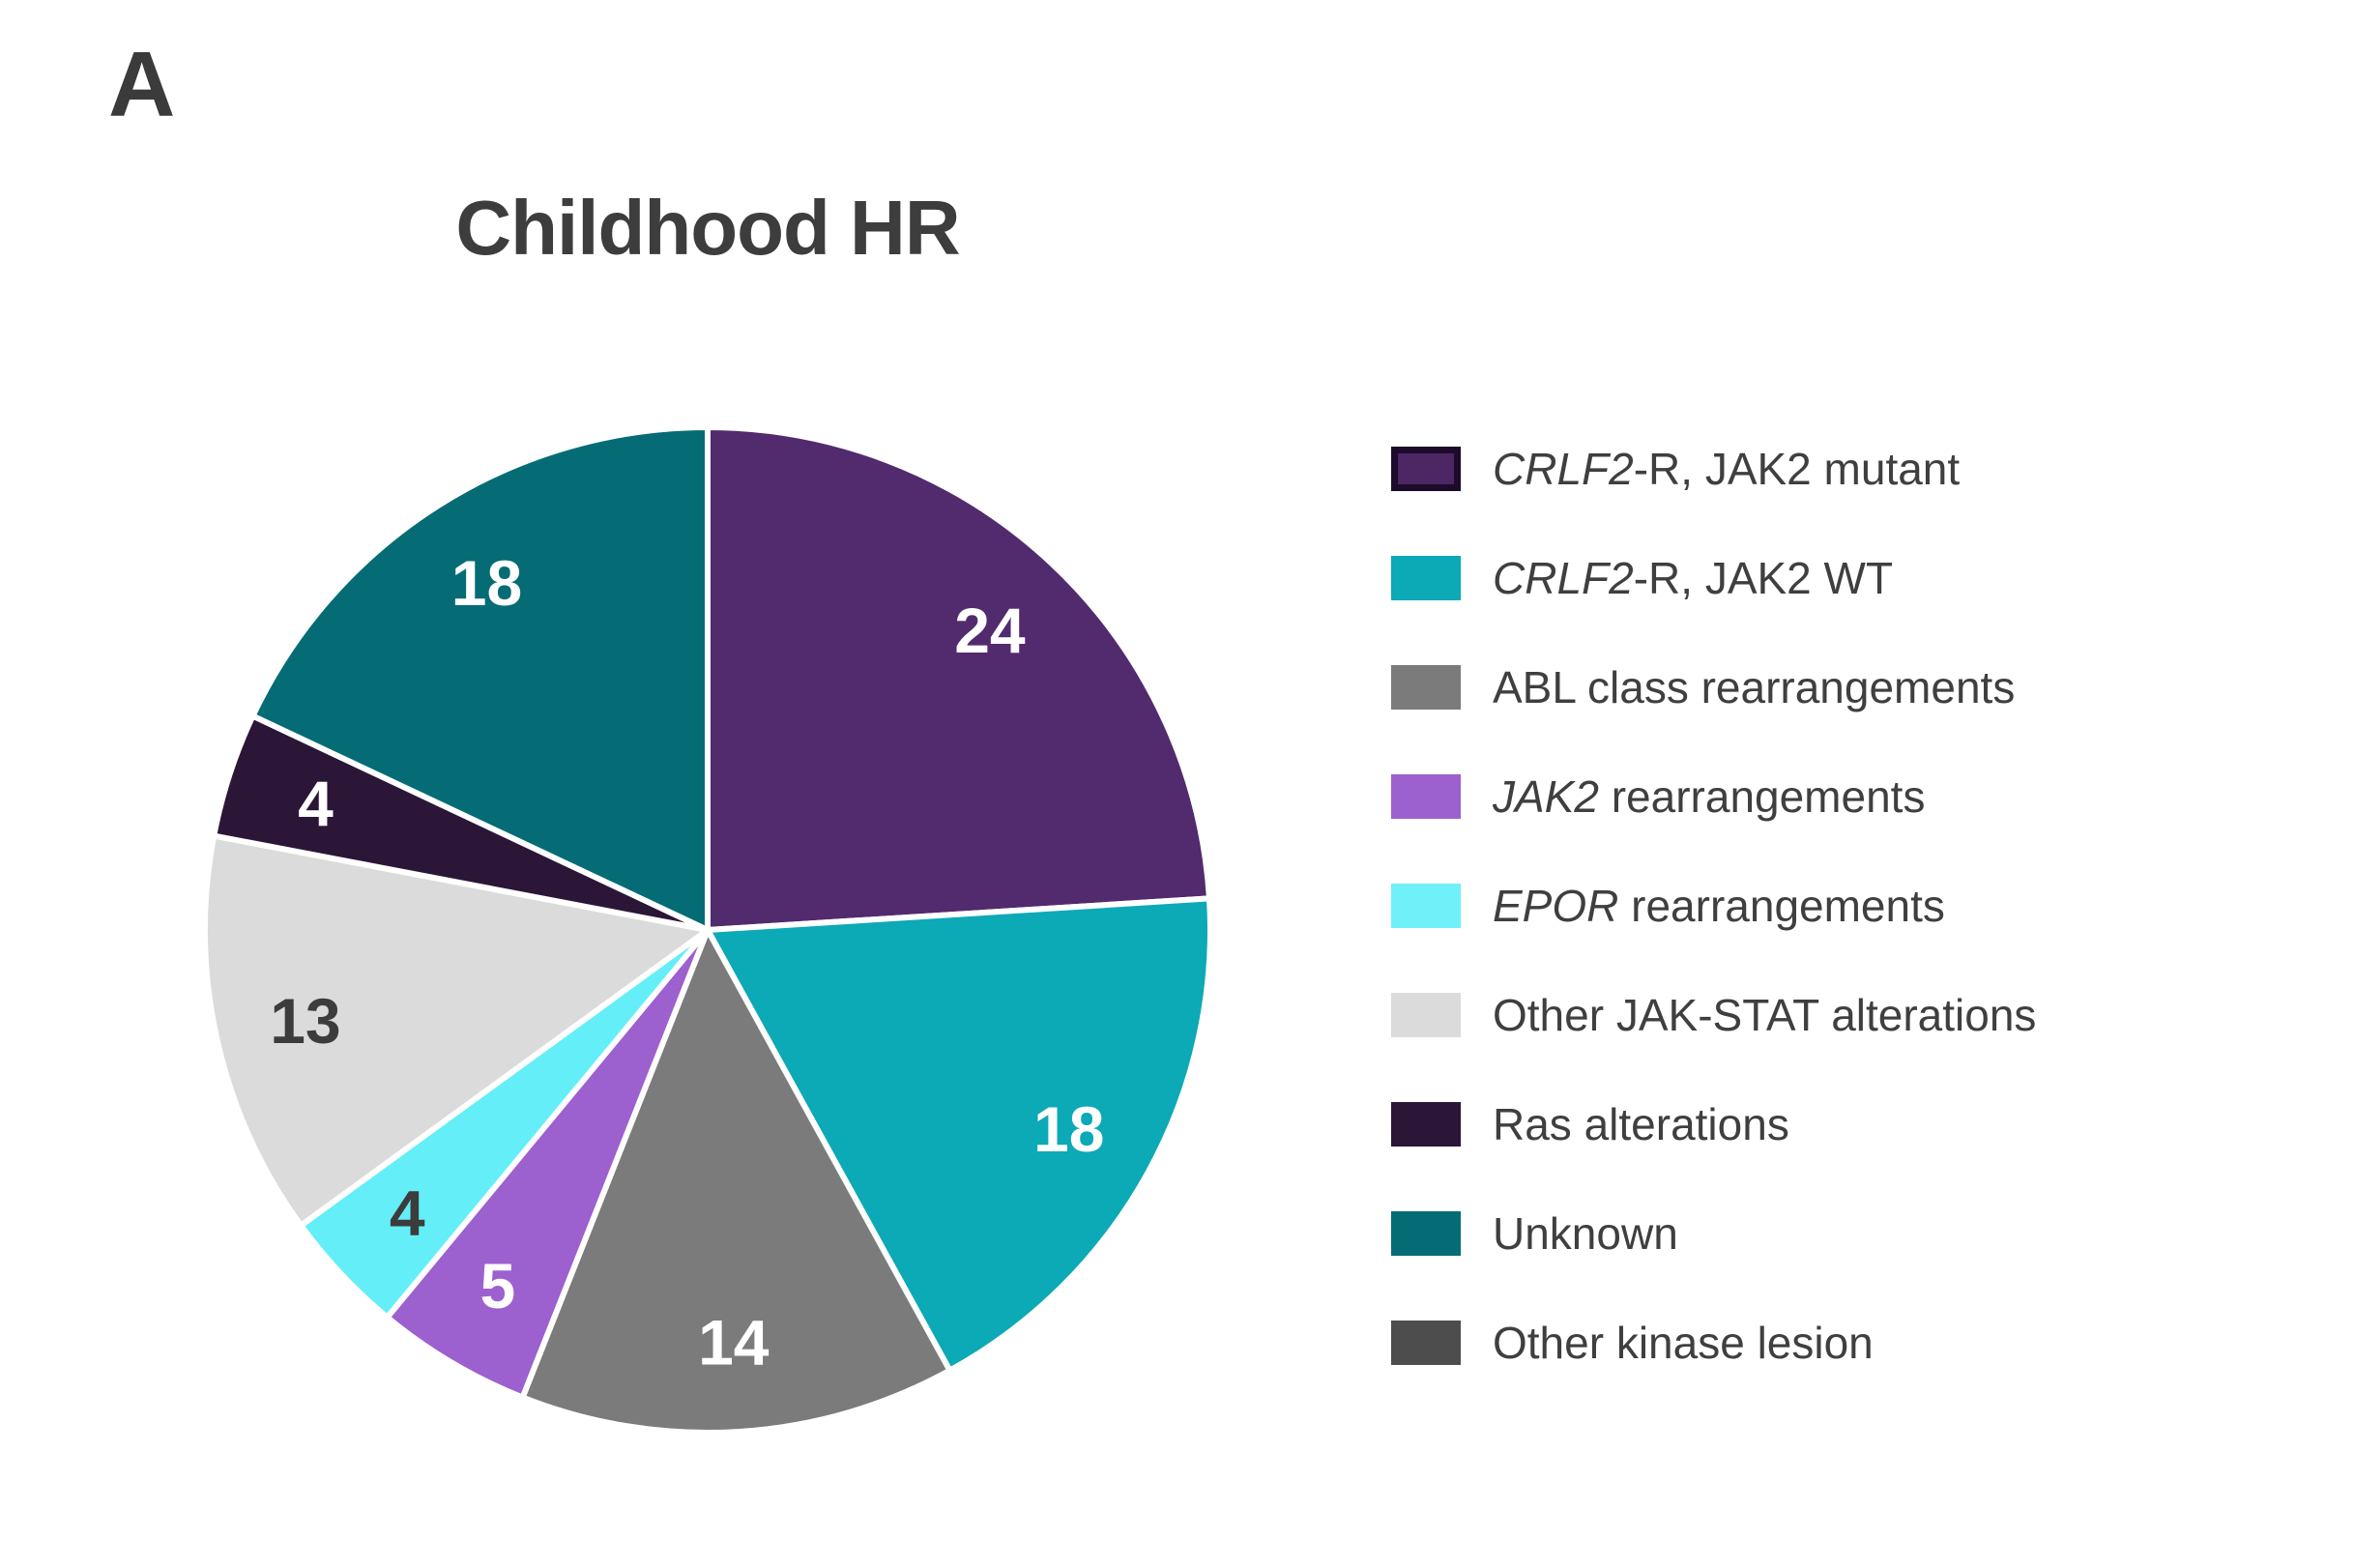  Describe the element at coordinates (1683, 1343) in the screenshot. I see `legend-label: Other kinase lesion` at that location.